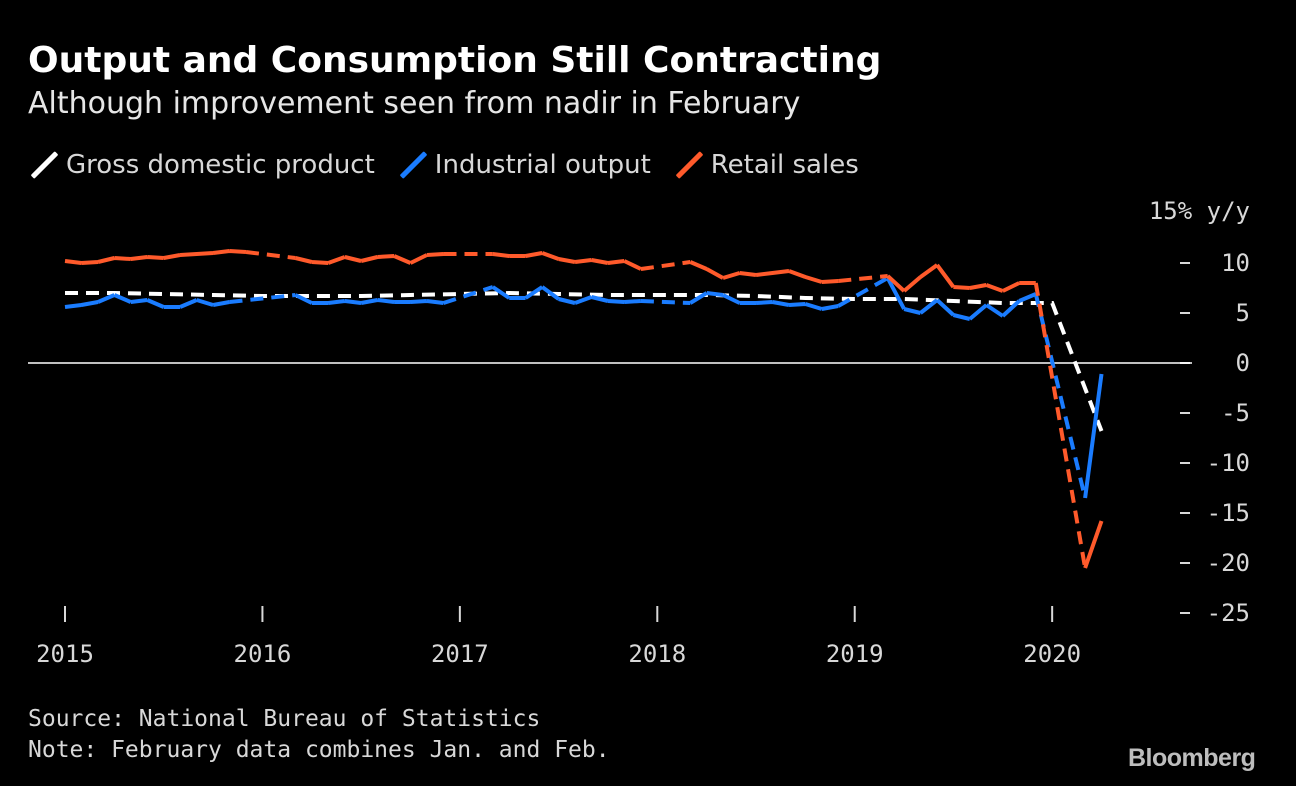 The image size is (1296, 786). What do you see at coordinates (584, 361) in the screenshot?
I see `series-line-gross-domestic-product` at bounding box center [584, 361].